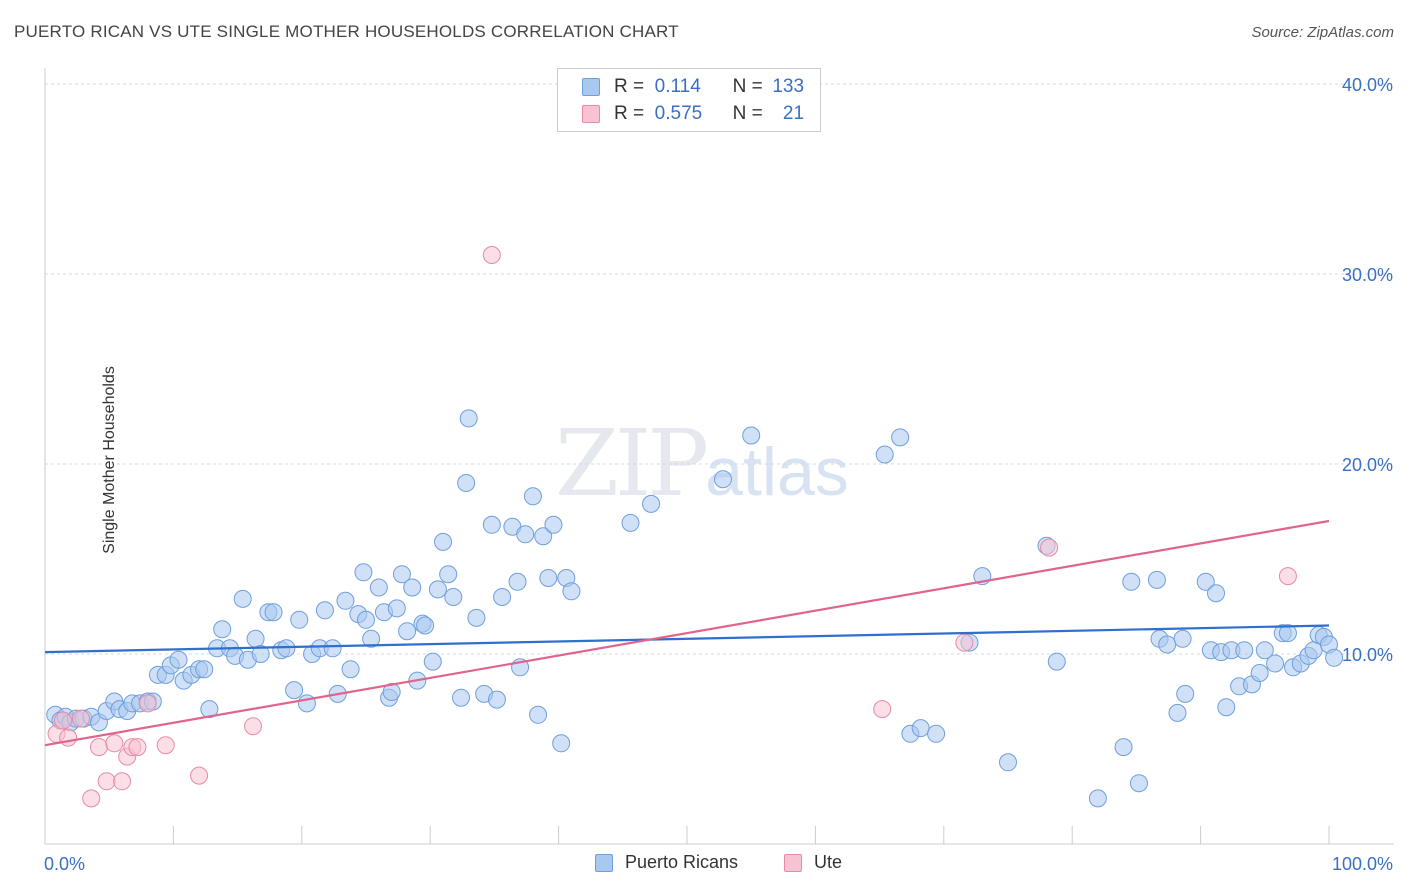 The height and width of the screenshot is (892, 1406). What do you see at coordinates (677, 86) in the screenshot?
I see `legend-r-value: 0.114` at bounding box center [677, 86].